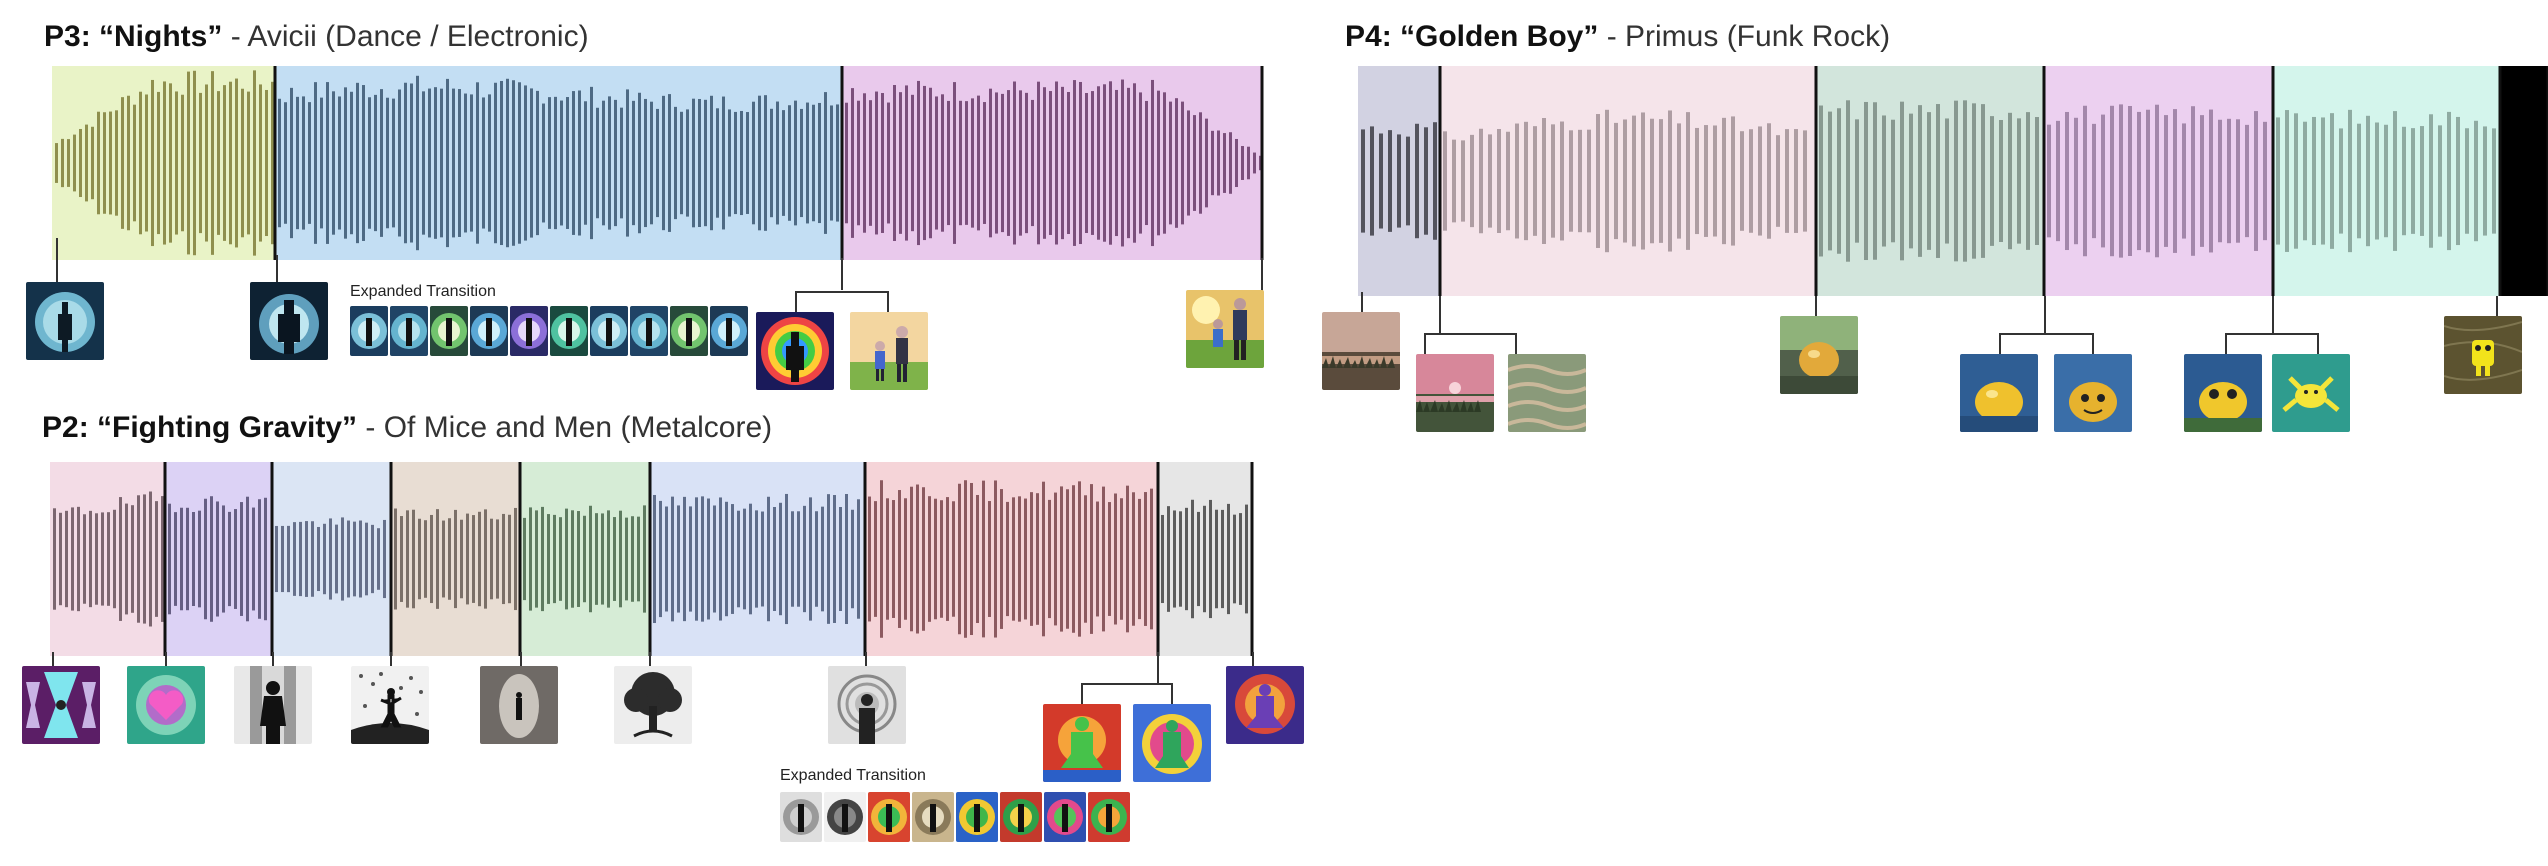 This screenshot has height=866, width=2548. I want to click on silhouette-man-image, so click(289, 321).